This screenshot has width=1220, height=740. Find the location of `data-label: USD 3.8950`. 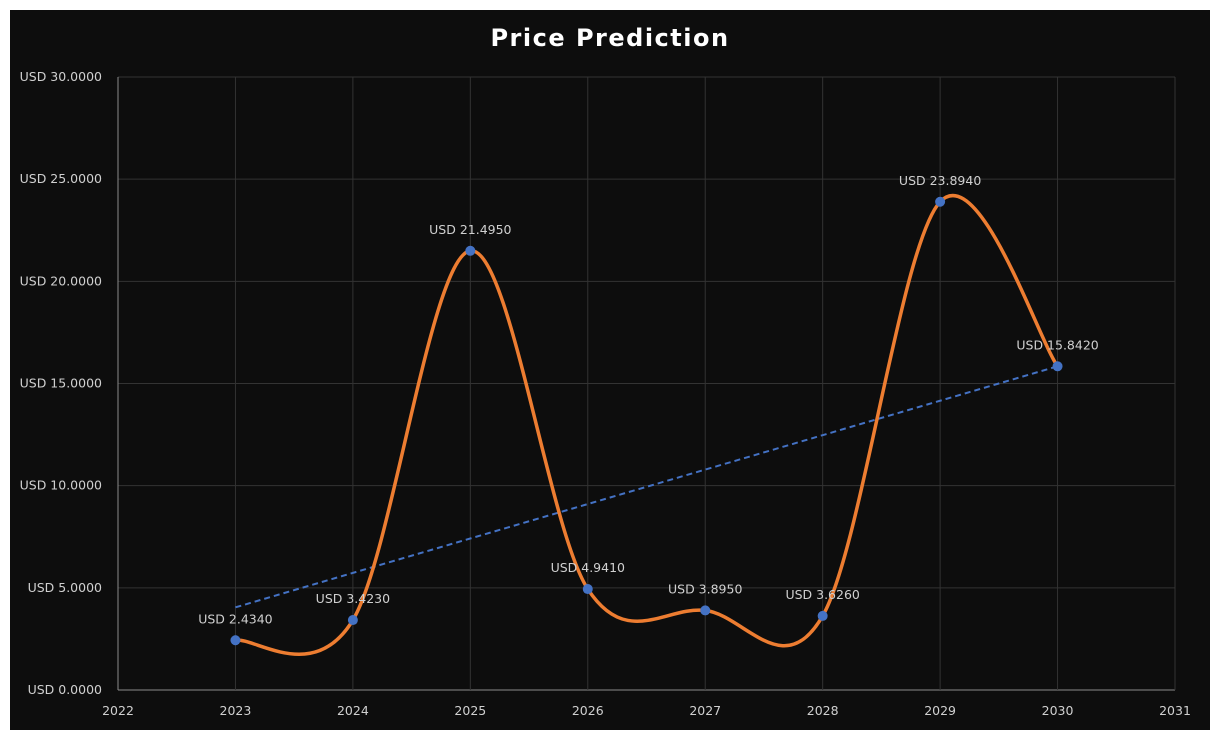

data-label: USD 3.8950 is located at coordinates (705, 588).